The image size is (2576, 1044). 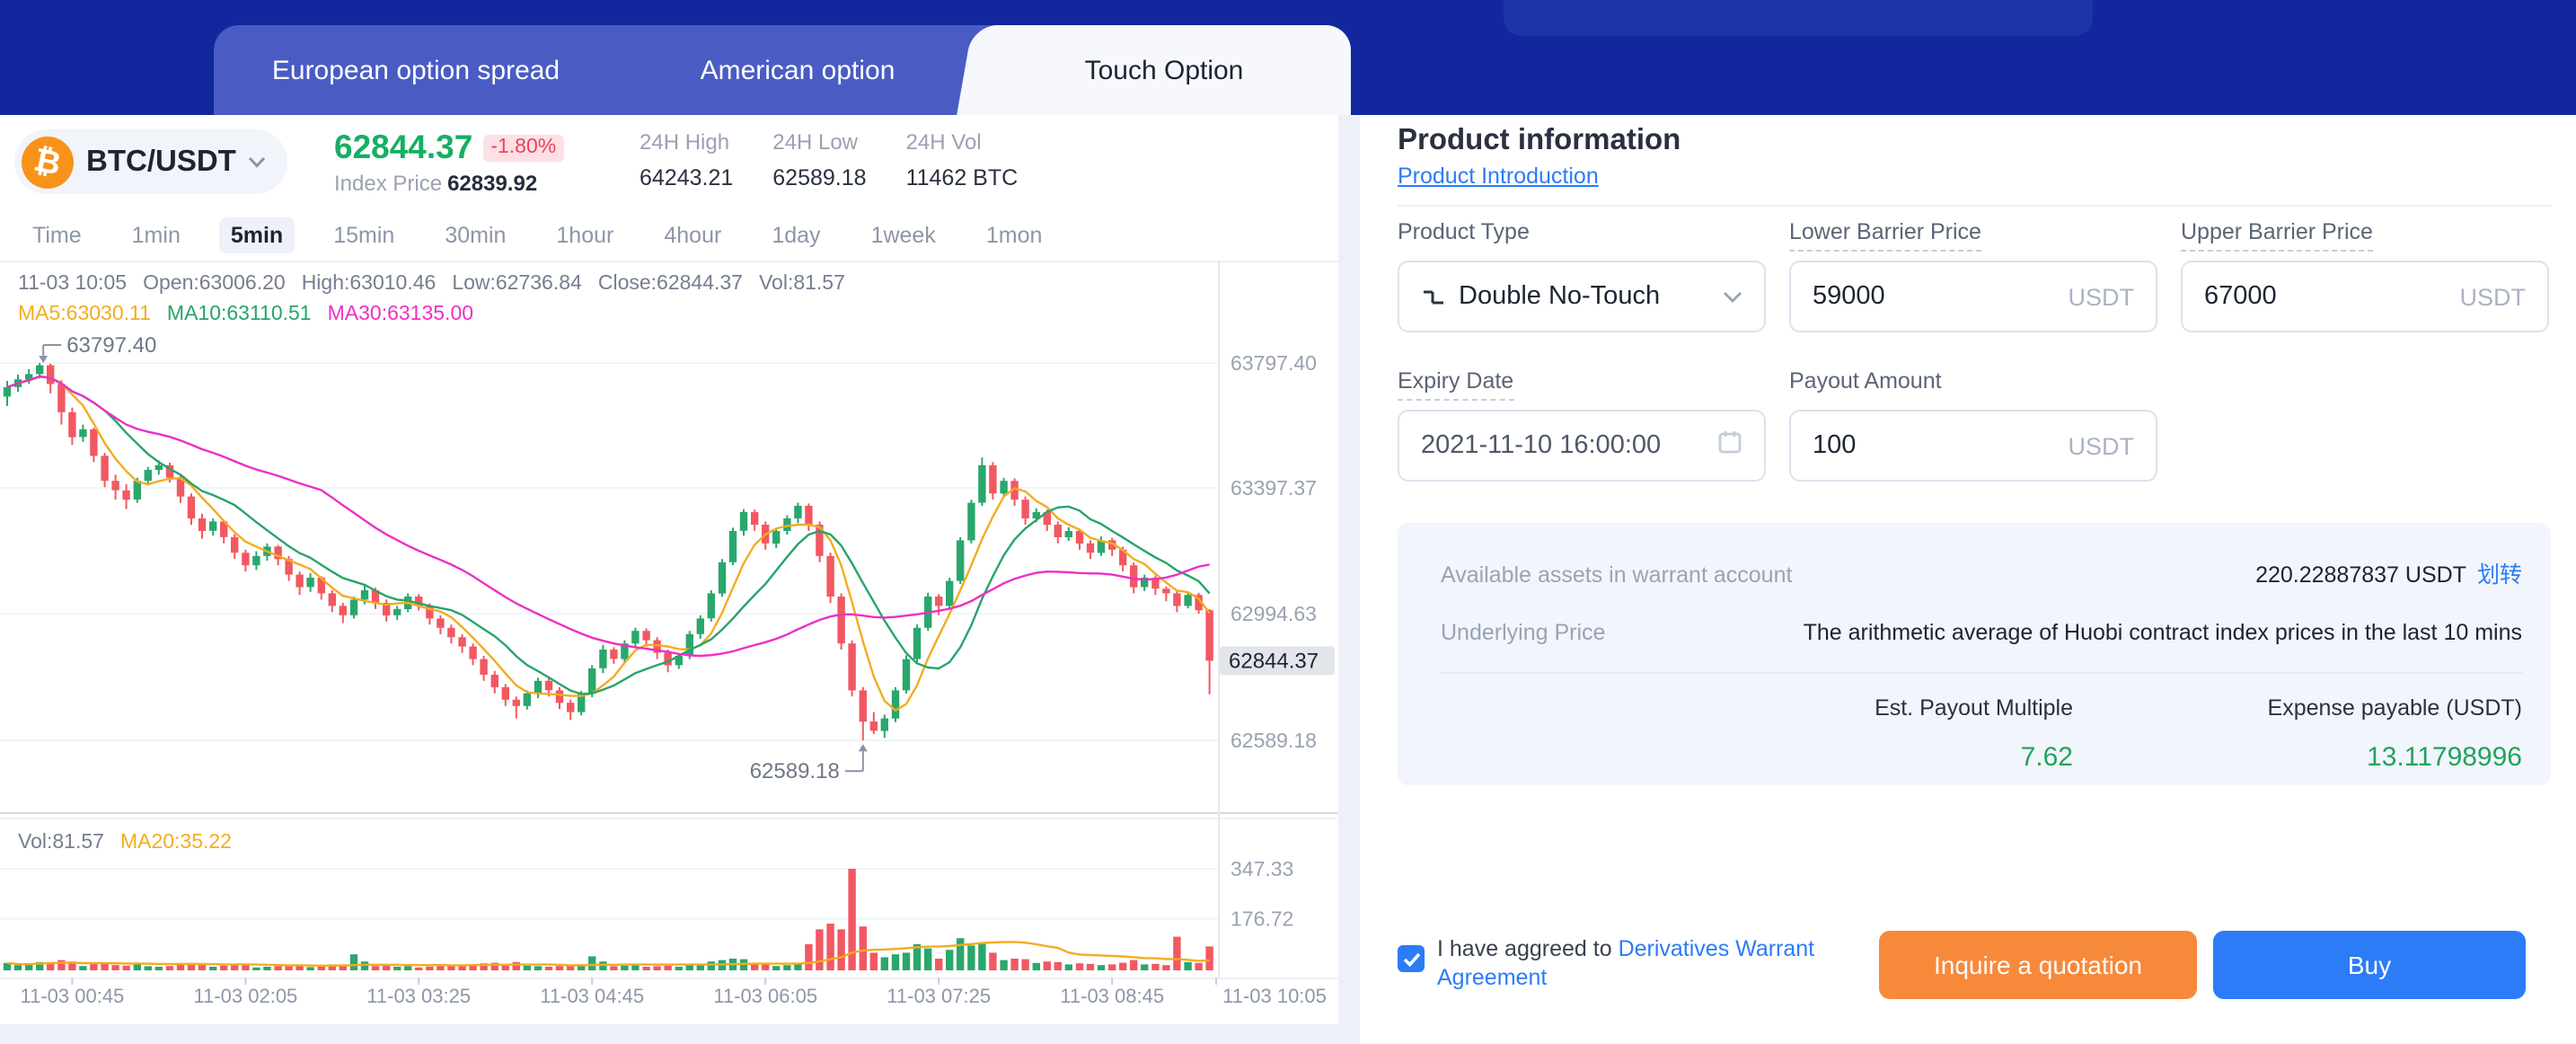 What do you see at coordinates (1973, 296) in the screenshot?
I see `lower-barrier-input: 59000 USDT` at bounding box center [1973, 296].